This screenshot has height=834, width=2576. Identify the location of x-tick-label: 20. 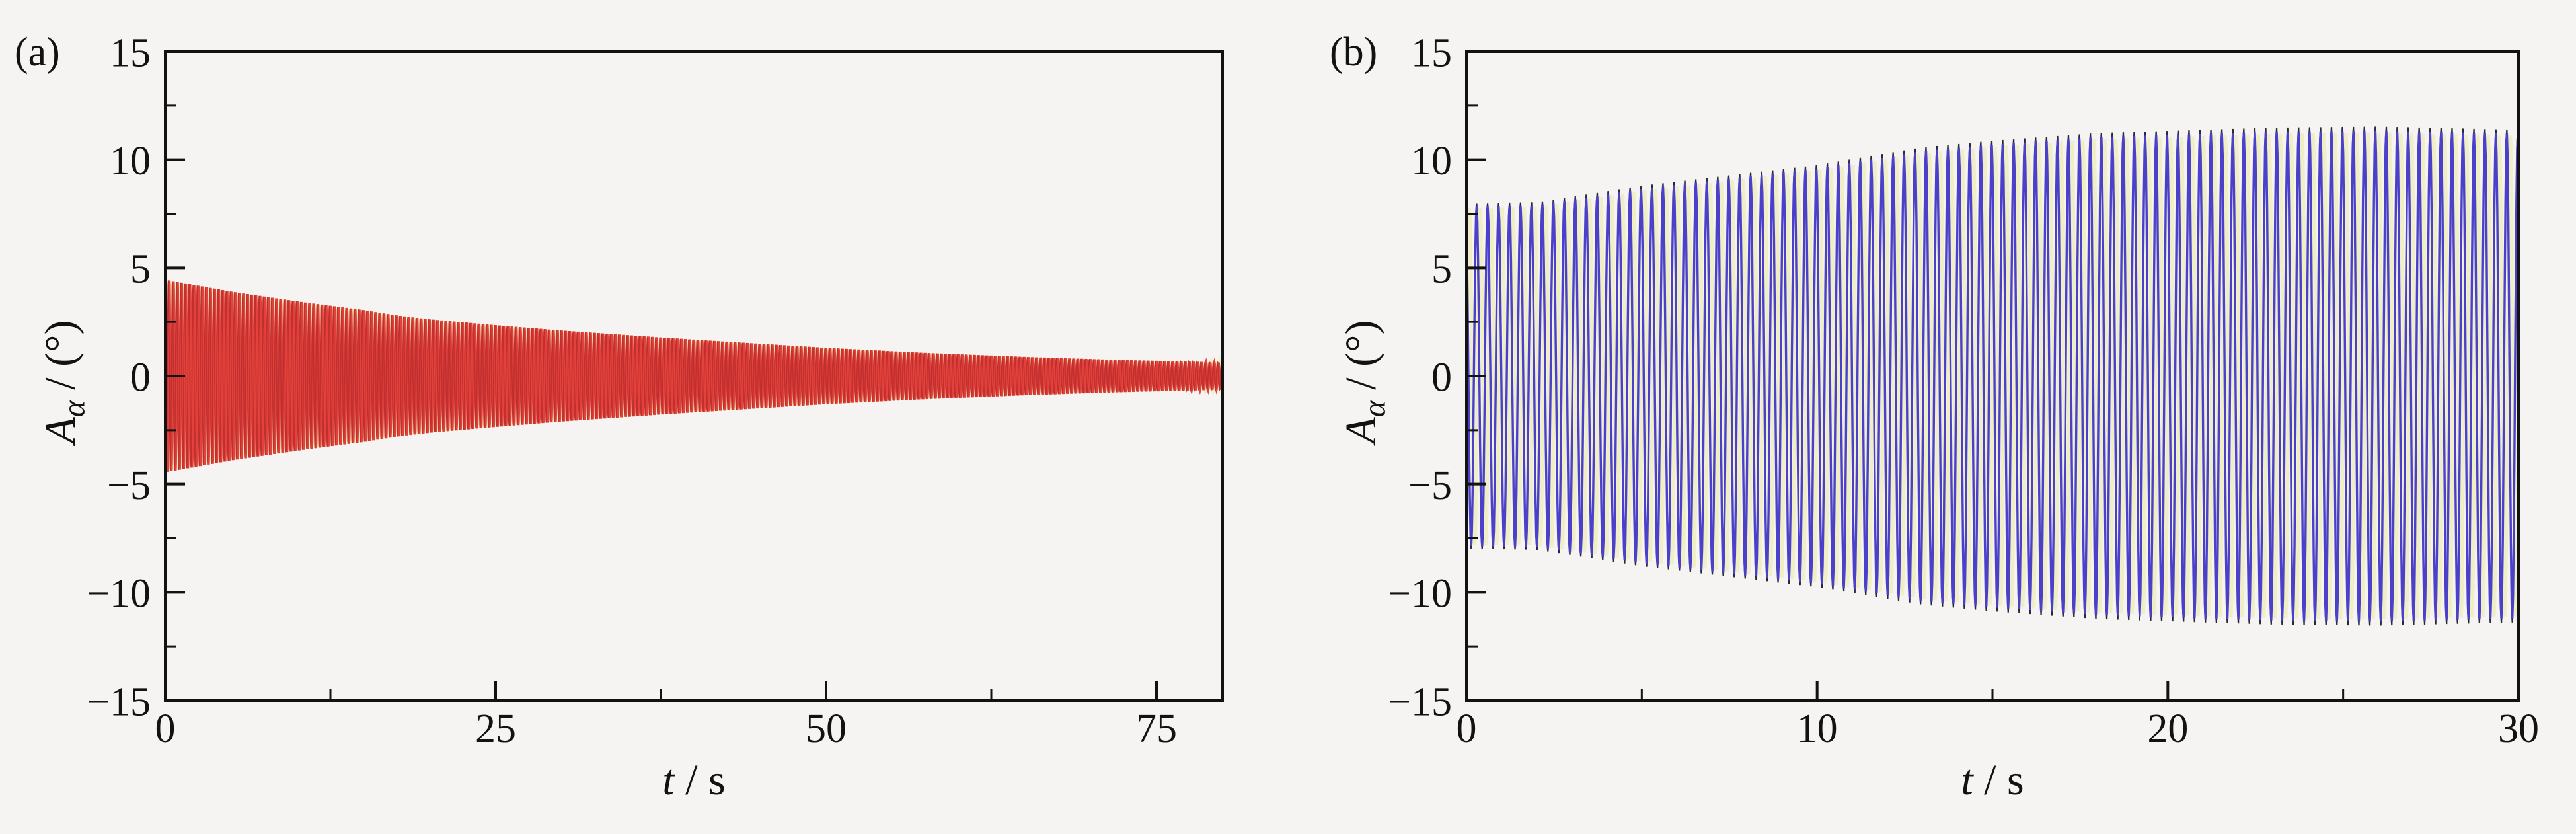
(2167, 728).